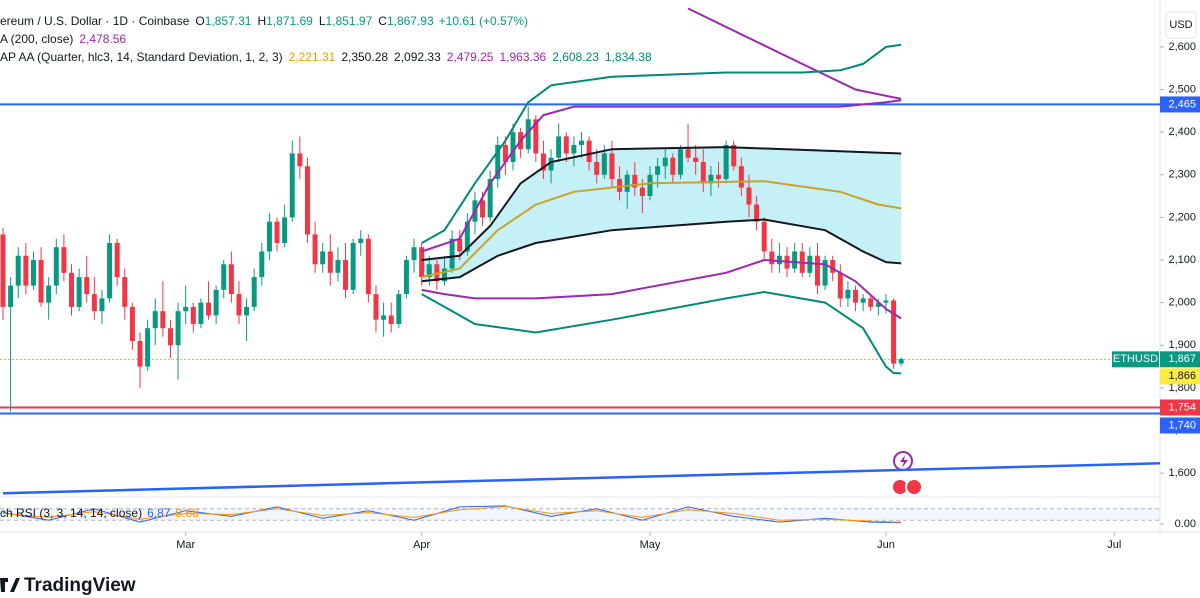 The image size is (1200, 598). I want to click on y-tick-label: 2,600, so click(1182, 47).